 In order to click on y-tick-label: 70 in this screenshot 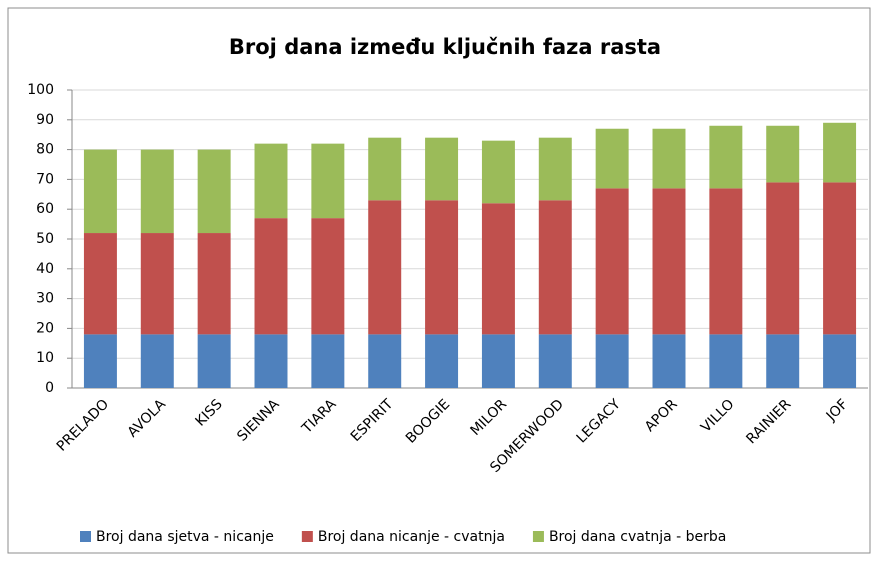, I will do `click(45, 179)`.